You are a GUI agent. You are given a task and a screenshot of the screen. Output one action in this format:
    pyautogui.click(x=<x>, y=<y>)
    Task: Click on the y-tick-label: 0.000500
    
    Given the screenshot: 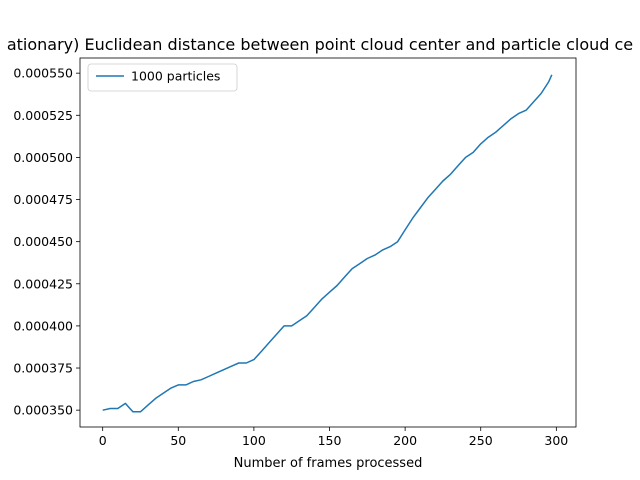 What is the action you would take?
    pyautogui.click(x=43, y=157)
    